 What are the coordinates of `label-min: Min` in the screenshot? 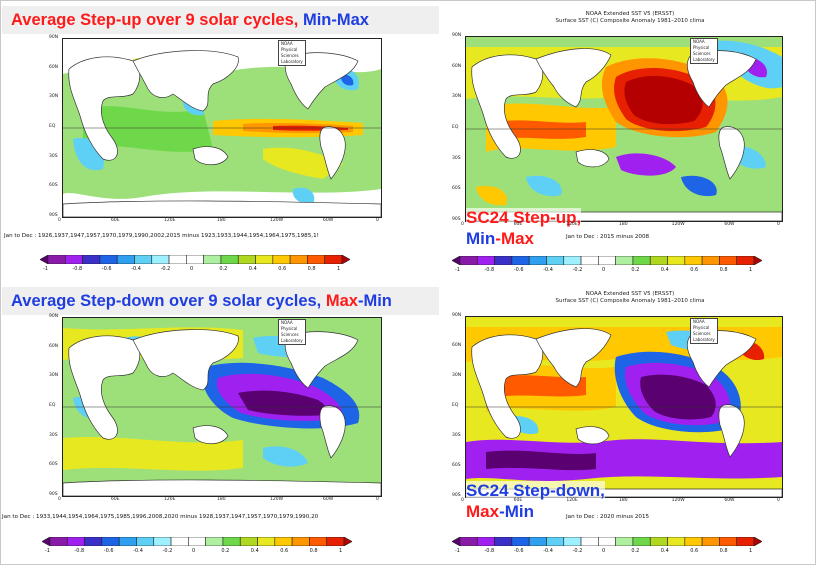 It's located at (481, 238).